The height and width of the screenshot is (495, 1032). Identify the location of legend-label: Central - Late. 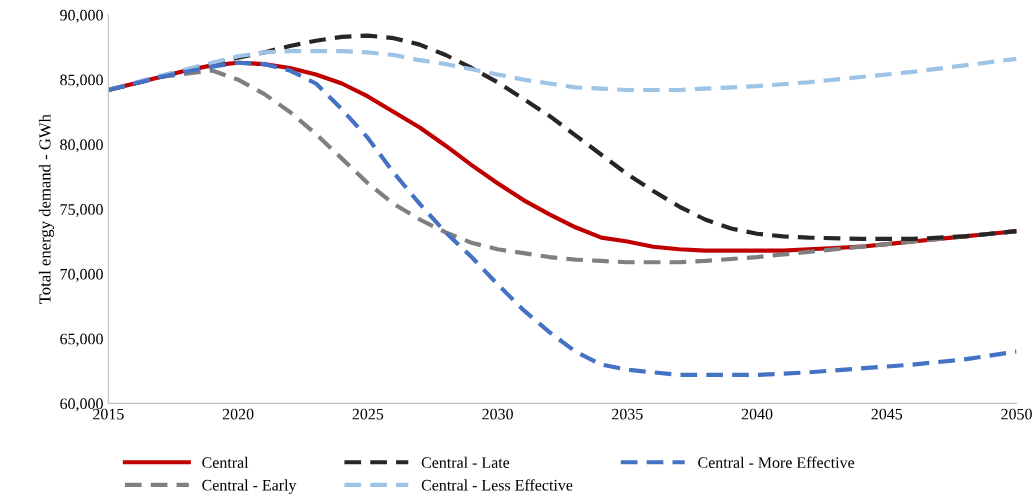
(465, 462).